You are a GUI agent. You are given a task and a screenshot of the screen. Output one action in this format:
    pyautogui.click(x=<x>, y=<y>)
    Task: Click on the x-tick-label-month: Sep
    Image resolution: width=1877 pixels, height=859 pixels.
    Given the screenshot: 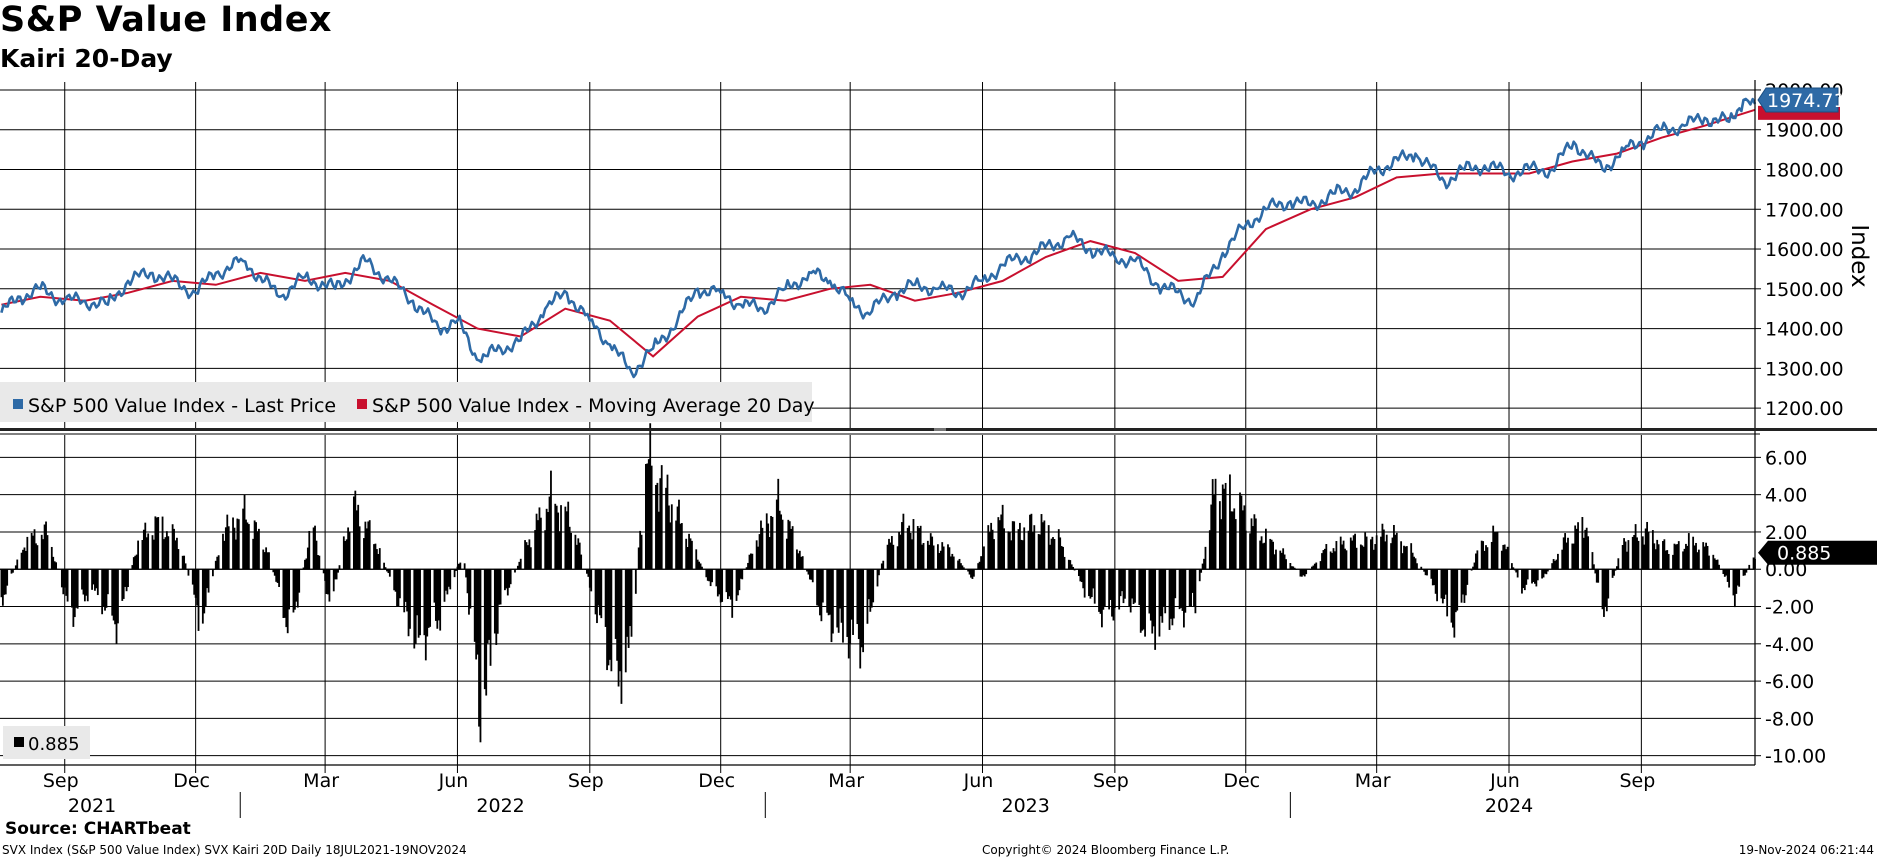 What is the action you would take?
    pyautogui.click(x=61, y=781)
    